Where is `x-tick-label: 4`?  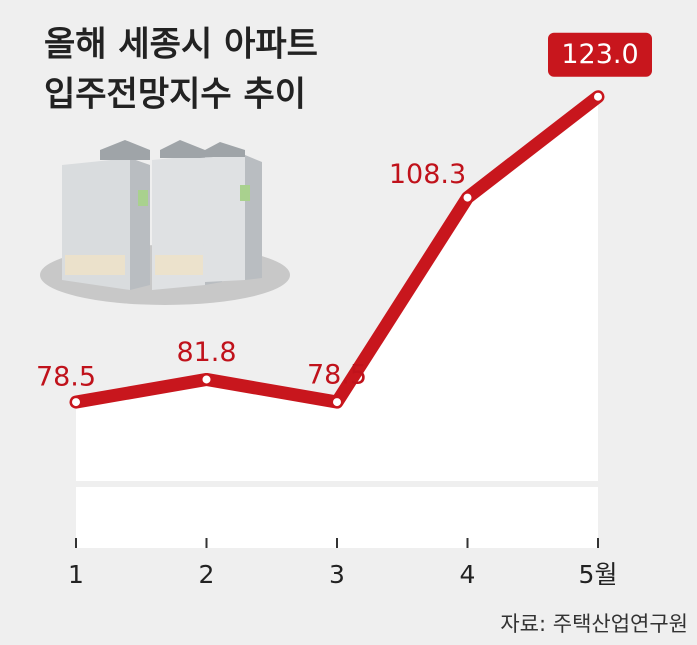 x-tick-label: 4 is located at coordinates (468, 574).